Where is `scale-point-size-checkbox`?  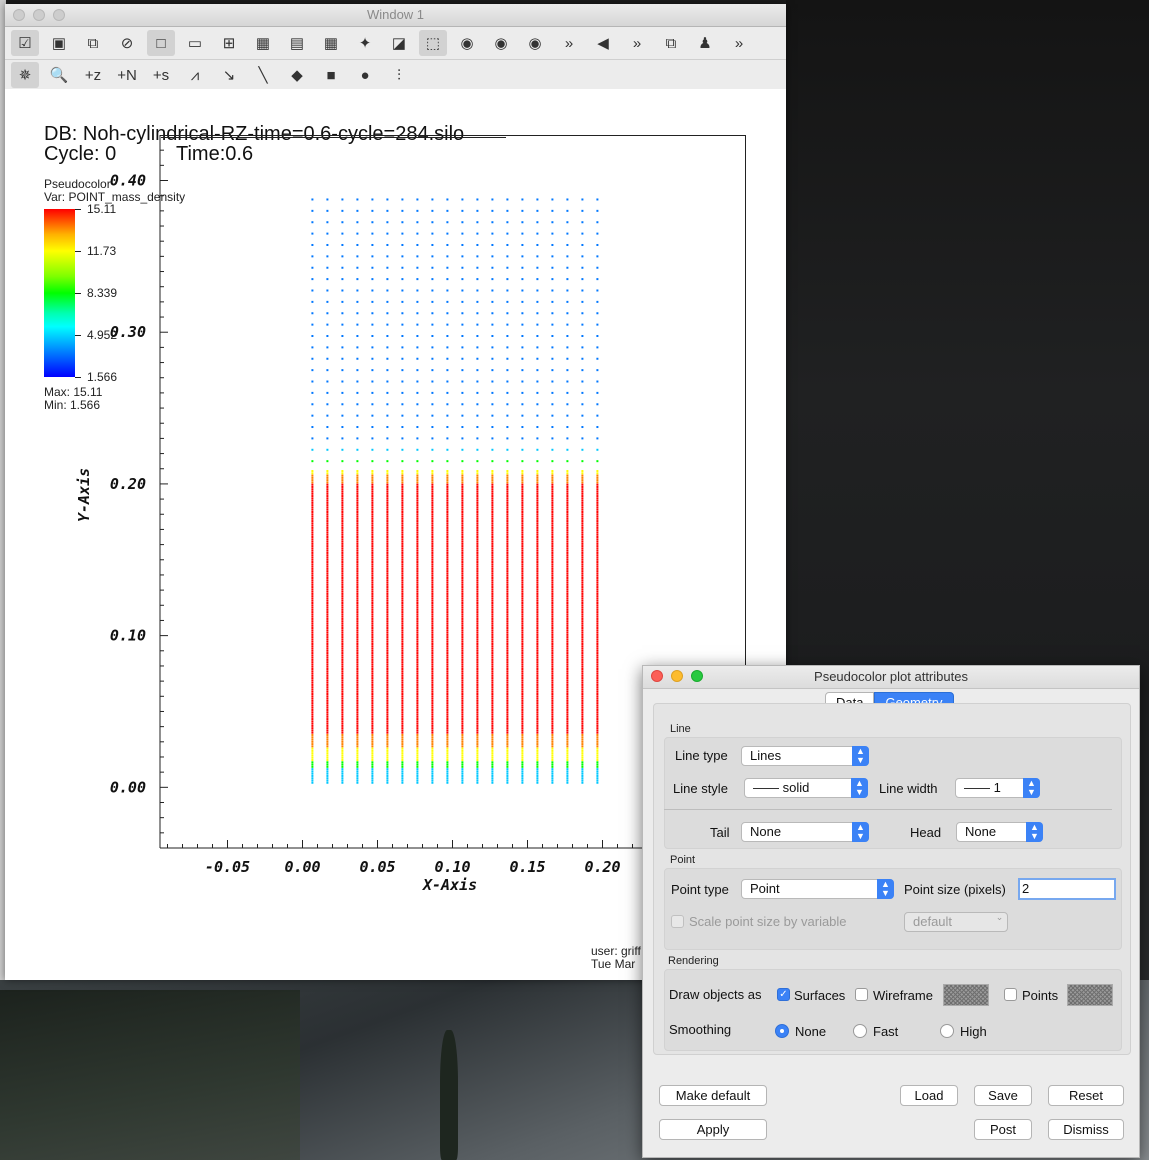 scale-point-size-checkbox is located at coordinates (677, 921).